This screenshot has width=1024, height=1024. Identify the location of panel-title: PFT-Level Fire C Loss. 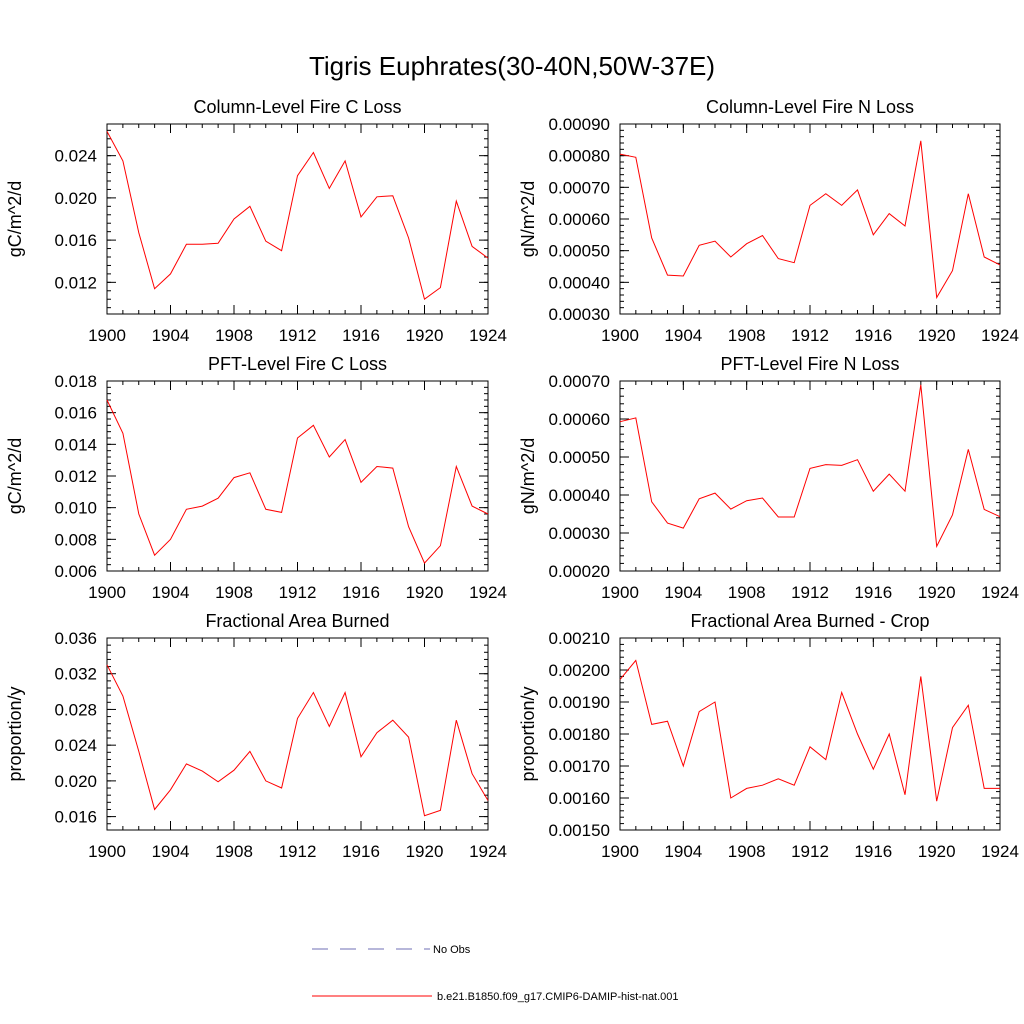
(297, 364).